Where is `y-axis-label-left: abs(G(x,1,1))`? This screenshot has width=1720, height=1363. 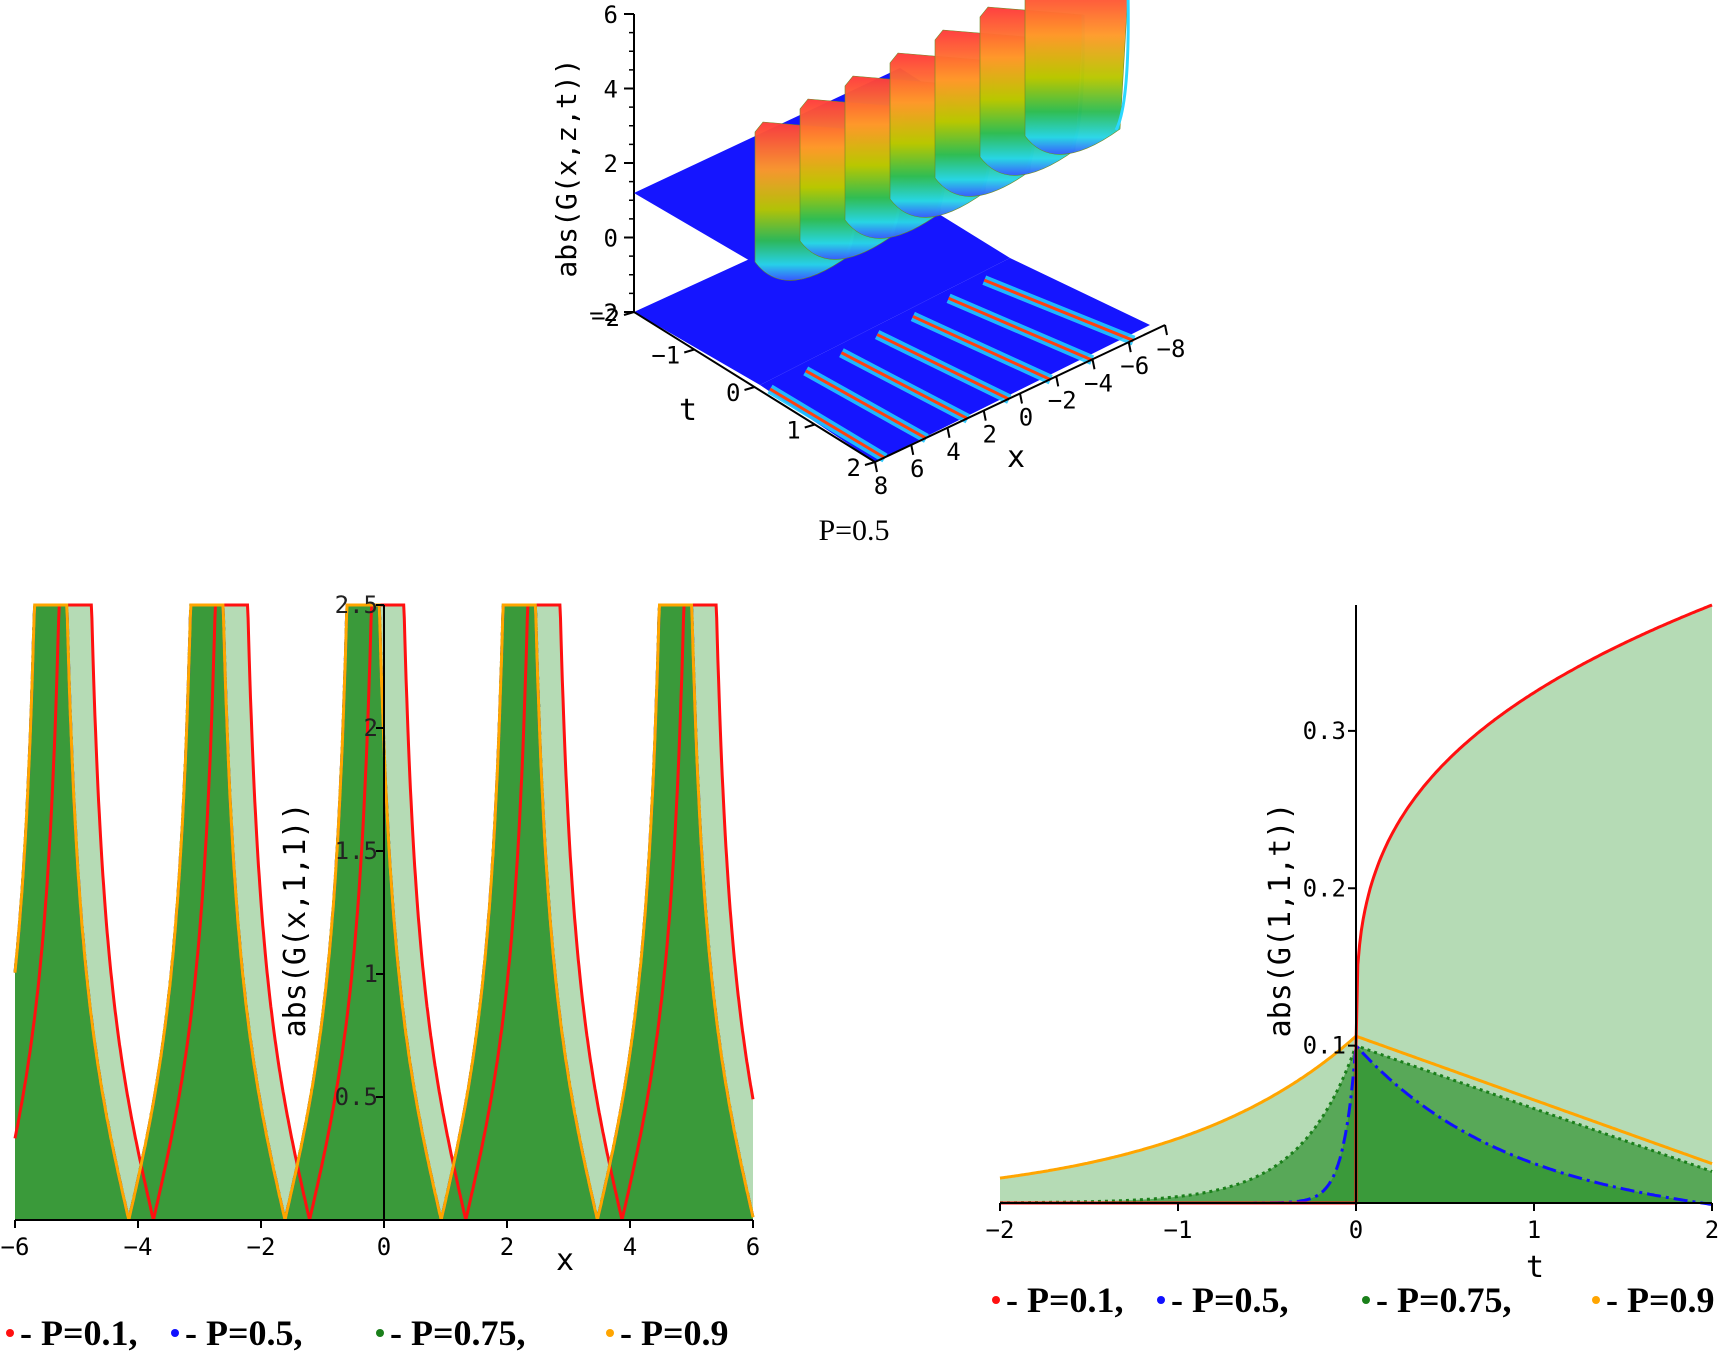
y-axis-label-left: abs(G(x,1,1)) is located at coordinates (295, 920).